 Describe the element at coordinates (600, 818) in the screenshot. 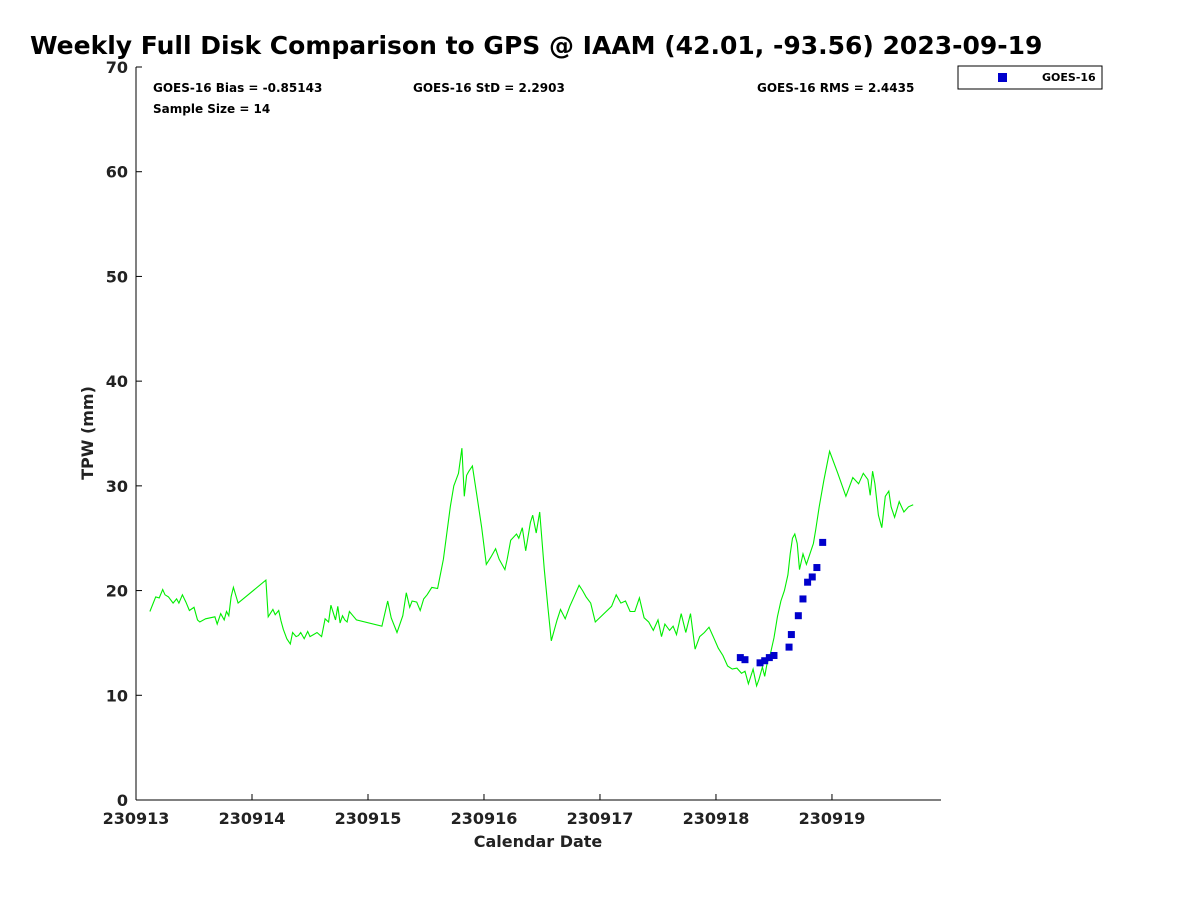

I see `x-tick-label: 230917` at that location.